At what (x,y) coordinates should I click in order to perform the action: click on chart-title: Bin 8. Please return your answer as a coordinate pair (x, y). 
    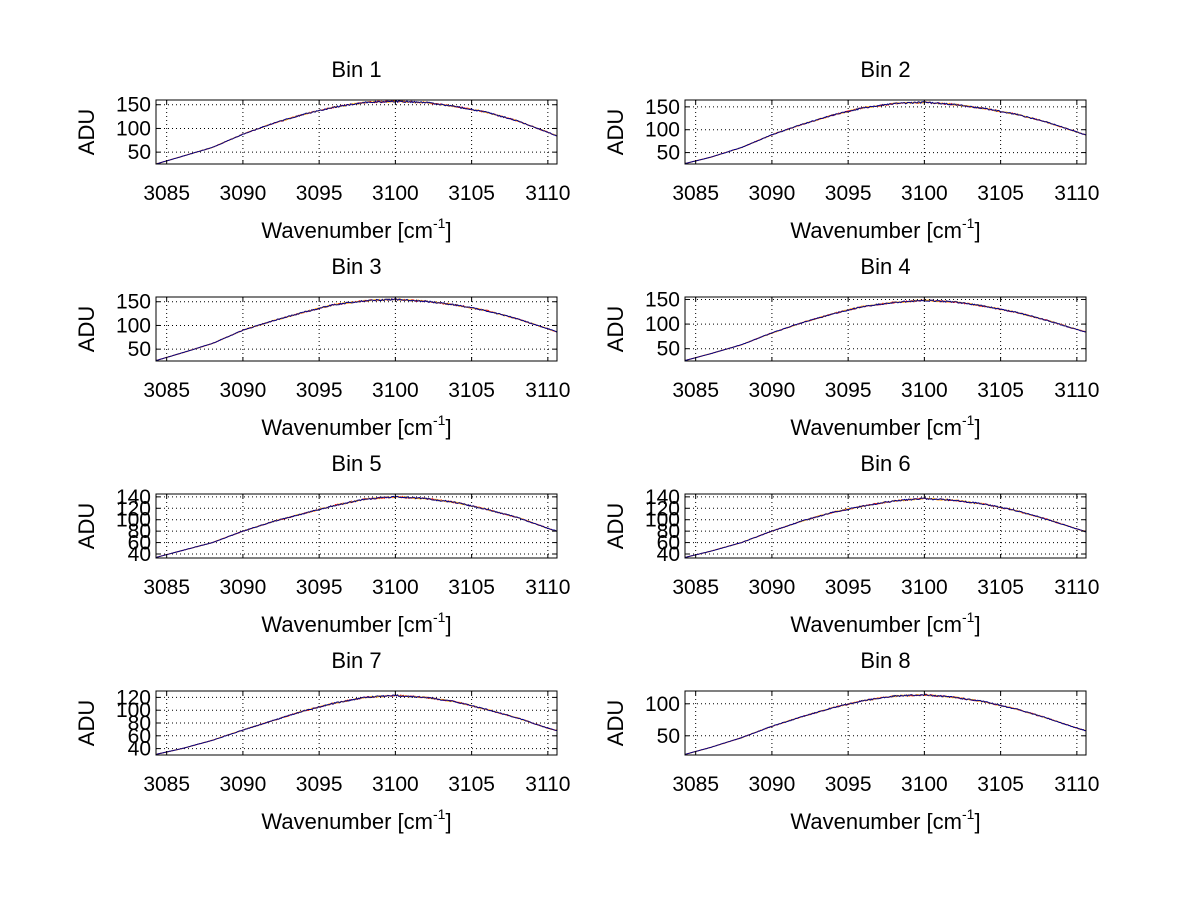
    Looking at the image, I should click on (885, 660).